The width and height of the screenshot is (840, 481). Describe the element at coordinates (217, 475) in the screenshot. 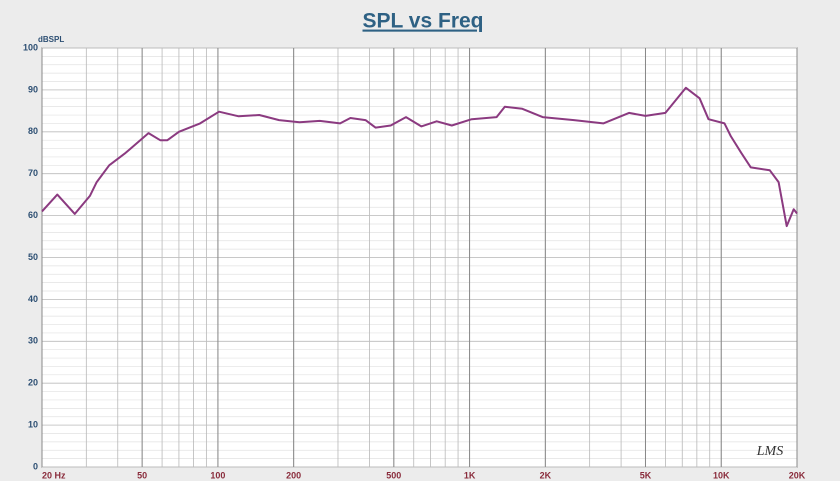

I see `x-tick-label: 100` at that location.